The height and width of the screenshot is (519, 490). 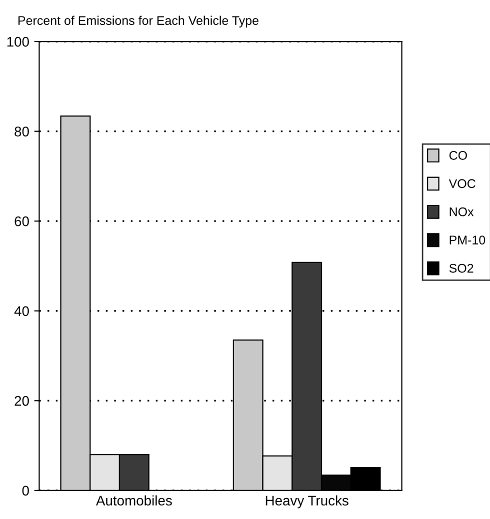 What do you see at coordinates (18, 41) in the screenshot?
I see `y-tick-label: 100` at bounding box center [18, 41].